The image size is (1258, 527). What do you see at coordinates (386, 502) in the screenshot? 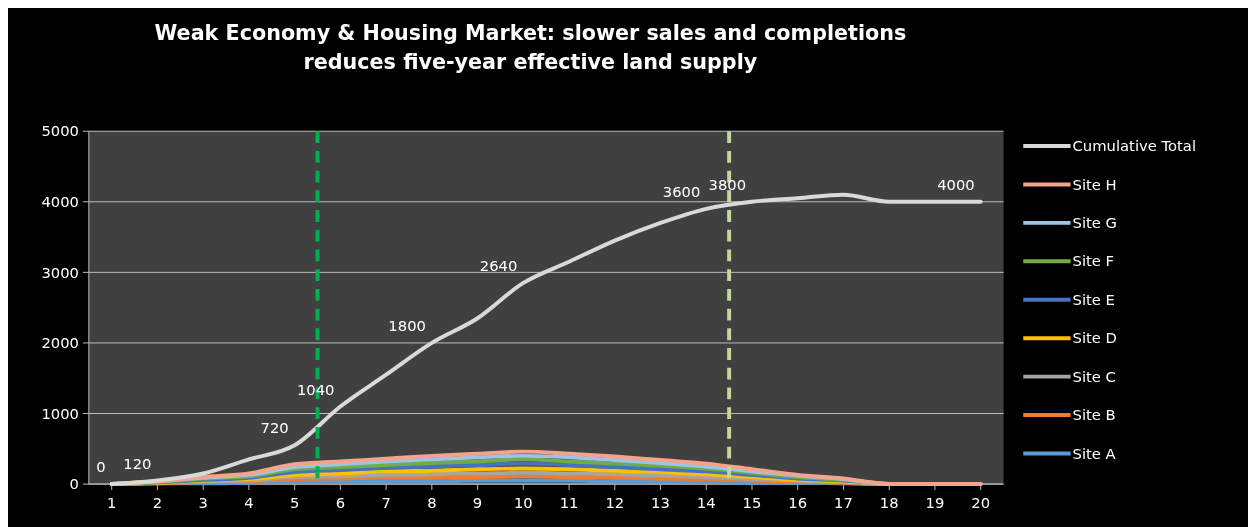
I see `x-tick-label: 7` at bounding box center [386, 502].